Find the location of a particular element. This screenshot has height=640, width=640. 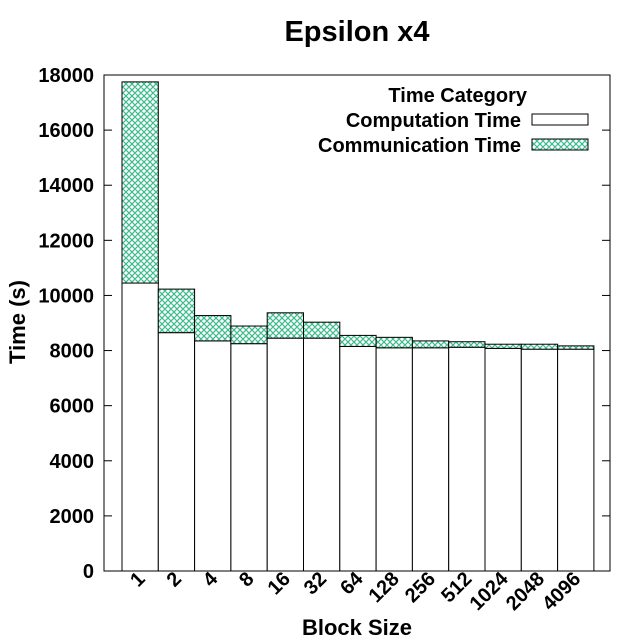

legend-title: Time Category is located at coordinates (457, 96).